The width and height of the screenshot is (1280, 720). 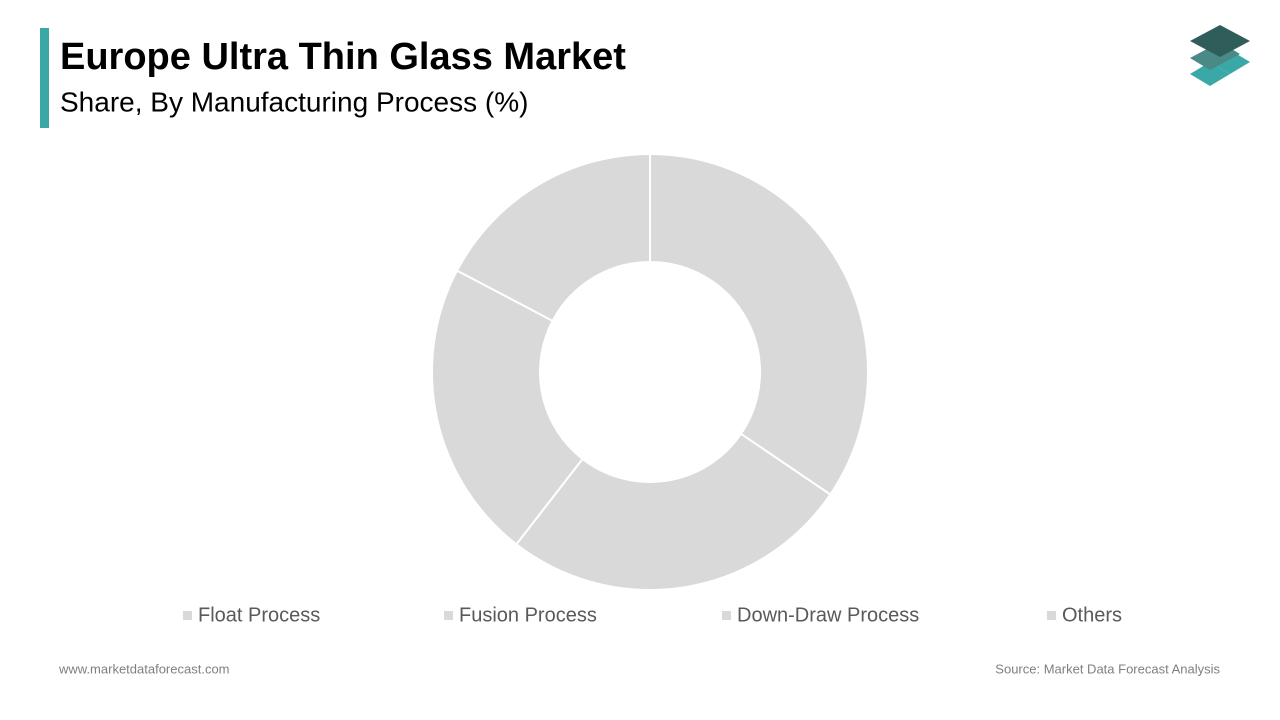 I want to click on legend-label: Float Process, so click(x=259, y=615).